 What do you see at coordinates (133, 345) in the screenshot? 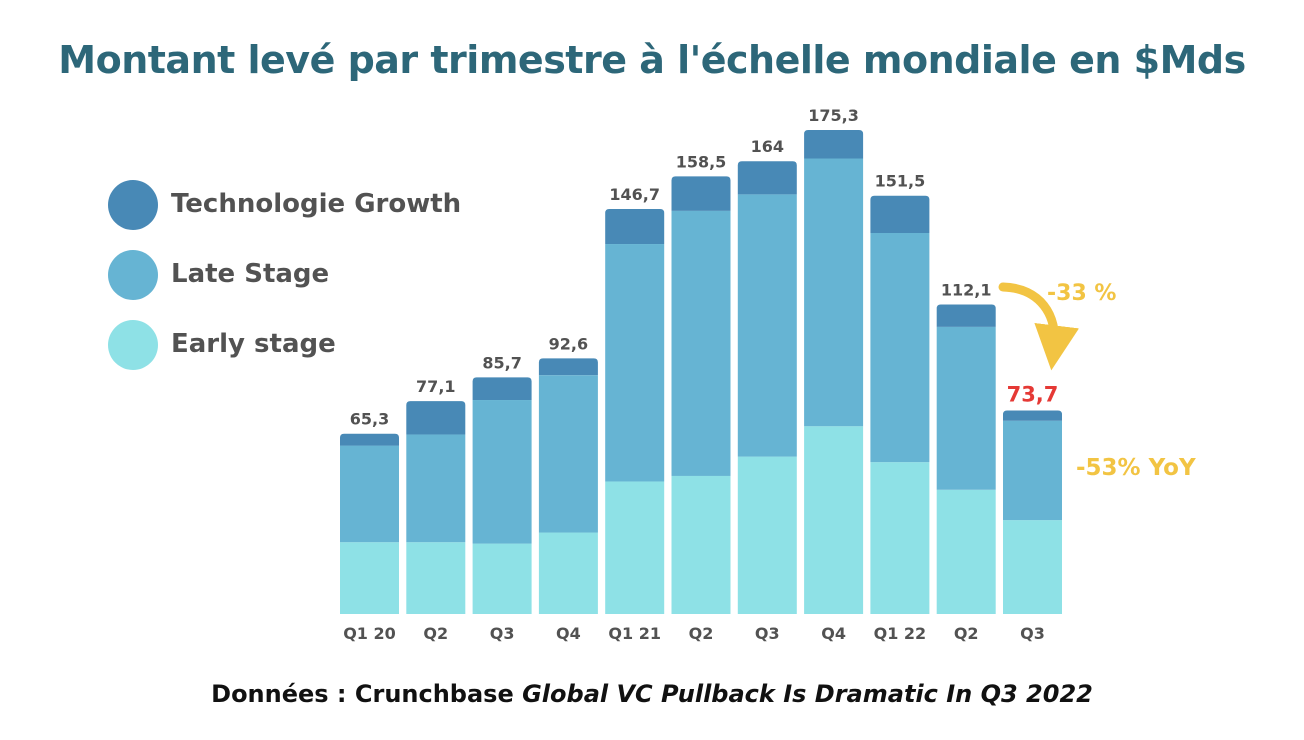
I see `legend-swatch-early-stage` at bounding box center [133, 345].